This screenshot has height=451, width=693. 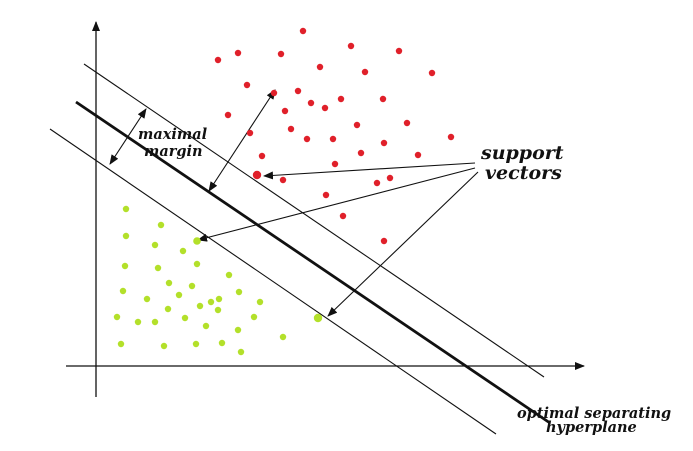 What do you see at coordinates (523, 173) in the screenshot?
I see `support-vectors-label-line2: vectors` at bounding box center [523, 173].